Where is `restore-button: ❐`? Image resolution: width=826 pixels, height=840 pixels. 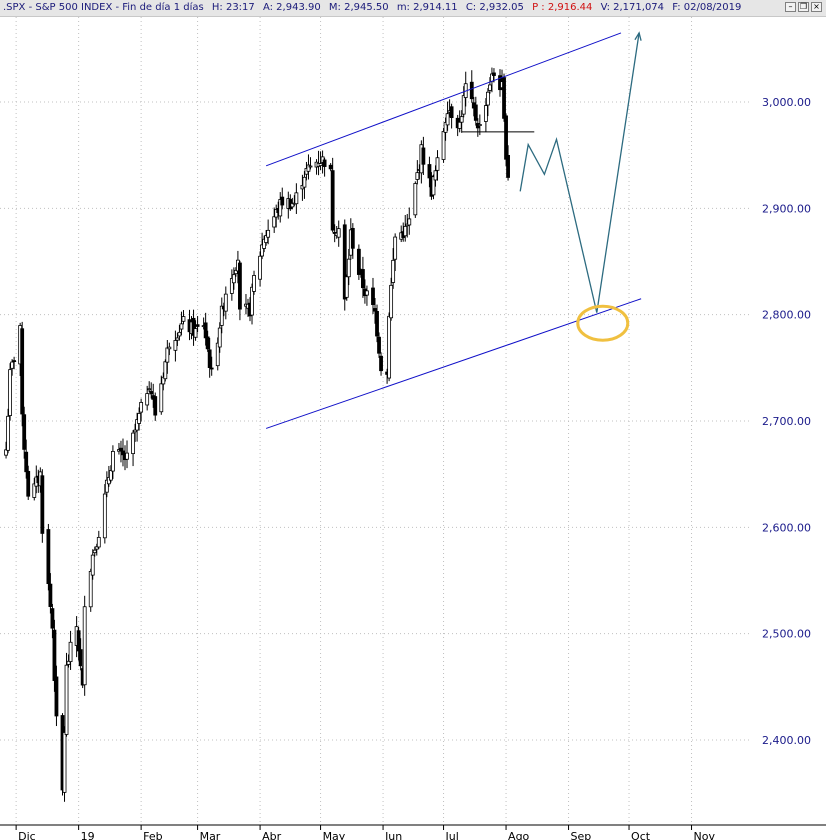
restore-button: ❐ is located at coordinates (803, 7).